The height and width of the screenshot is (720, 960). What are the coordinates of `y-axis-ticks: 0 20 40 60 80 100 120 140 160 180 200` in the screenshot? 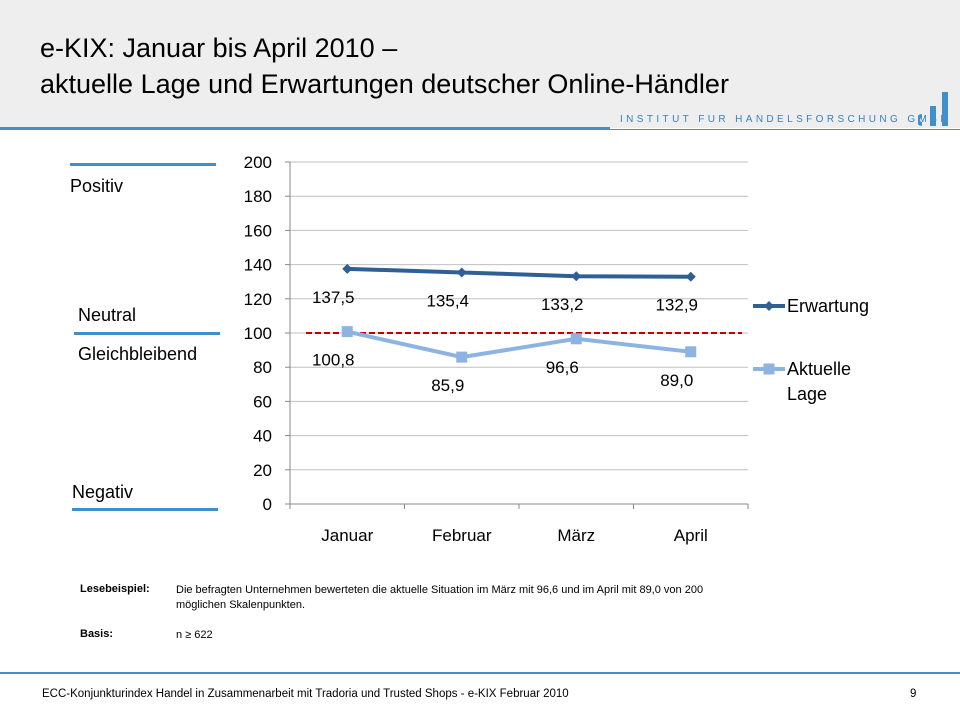 It's located at (258, 333).